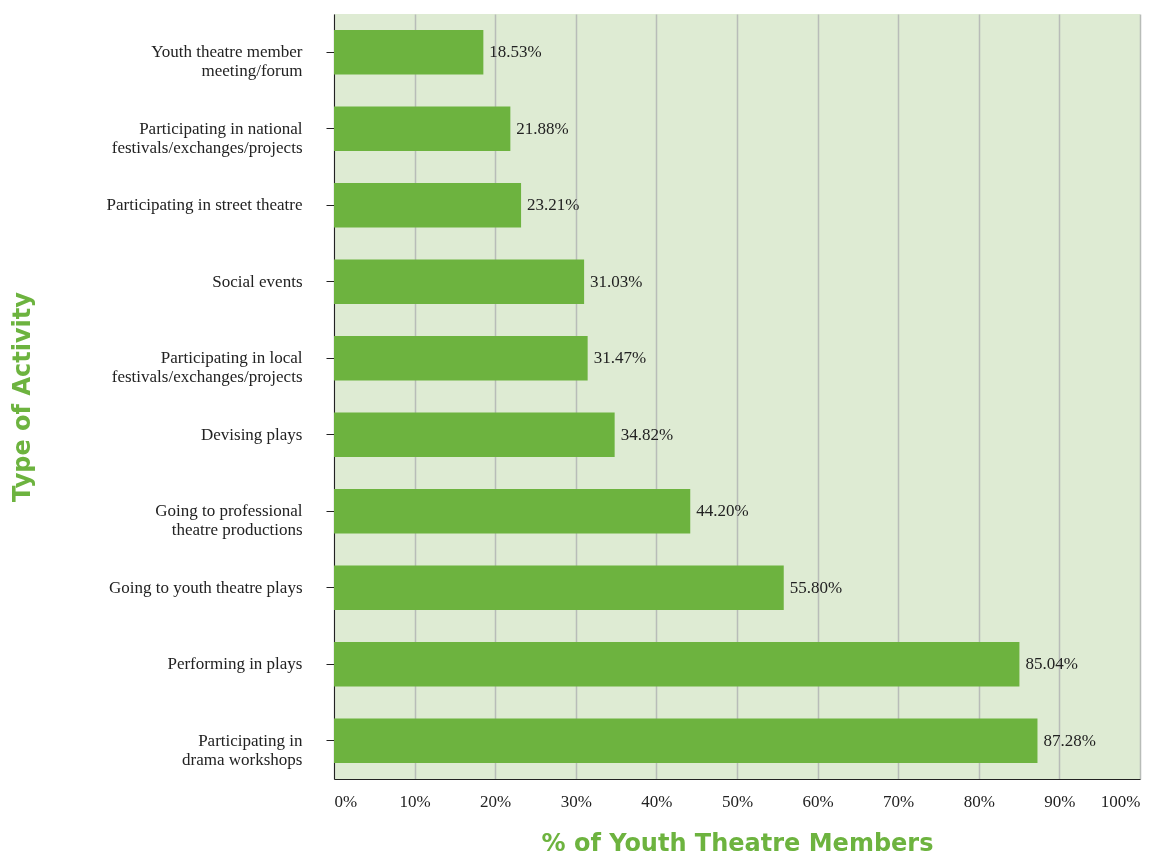 Image resolution: width=1163 pixels, height=863 pixels. Describe the element at coordinates (205, 587) in the screenshot. I see `y-tick-label: Going to youth theatre plays` at that location.